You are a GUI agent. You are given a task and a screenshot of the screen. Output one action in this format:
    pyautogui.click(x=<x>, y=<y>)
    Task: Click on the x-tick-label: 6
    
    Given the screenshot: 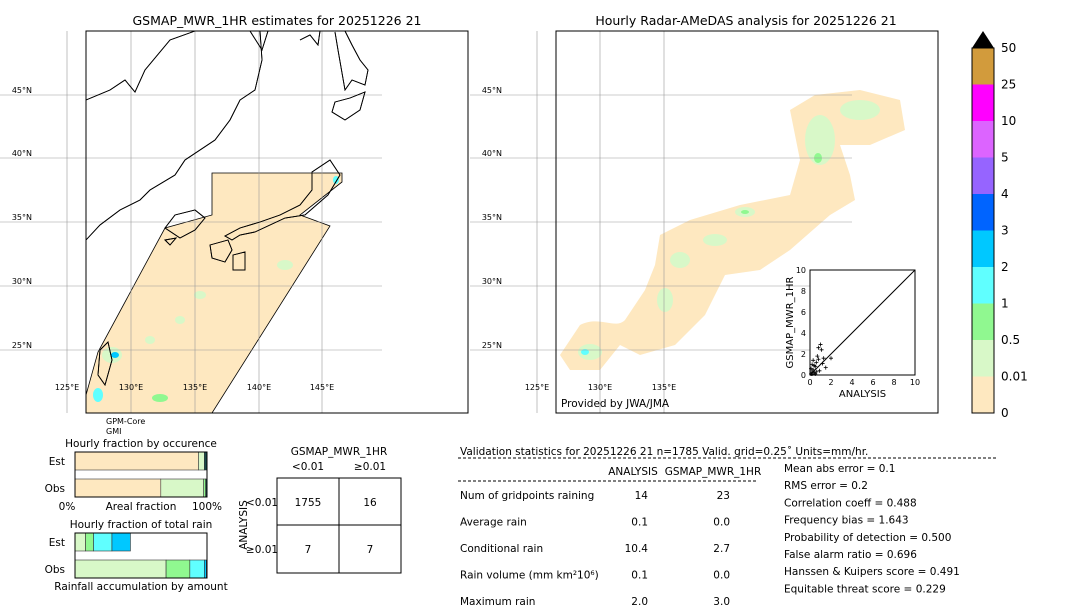 What is the action you would take?
    pyautogui.click(x=872, y=382)
    